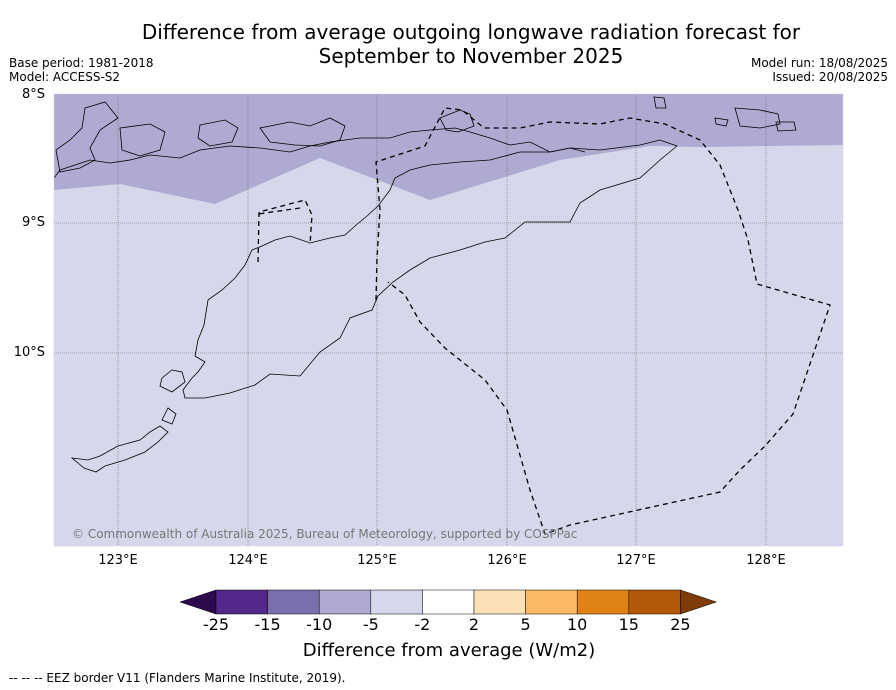  Describe the element at coordinates (169, 416) in the screenshot. I see `semau-coastline` at that location.